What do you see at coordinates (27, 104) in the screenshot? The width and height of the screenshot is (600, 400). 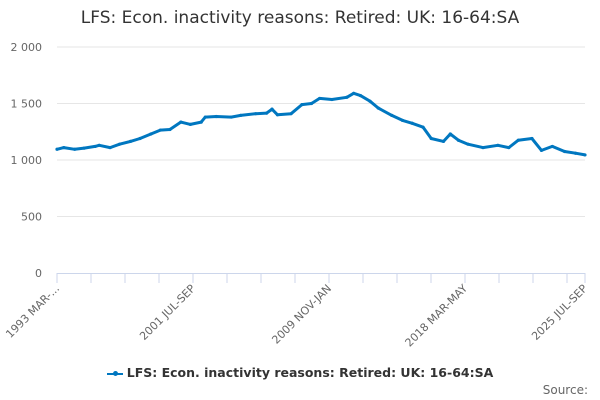 I see `y-tick-label: 1 500` at bounding box center [27, 104].